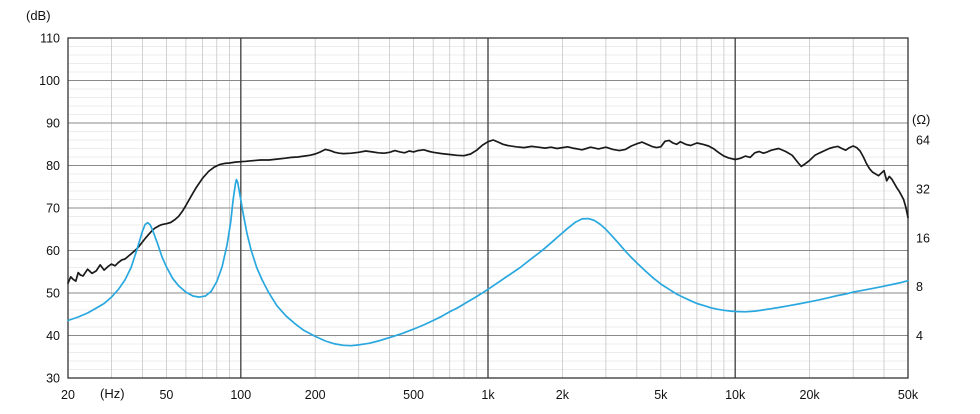  I want to click on x-tick-label: 20k, so click(810, 395).